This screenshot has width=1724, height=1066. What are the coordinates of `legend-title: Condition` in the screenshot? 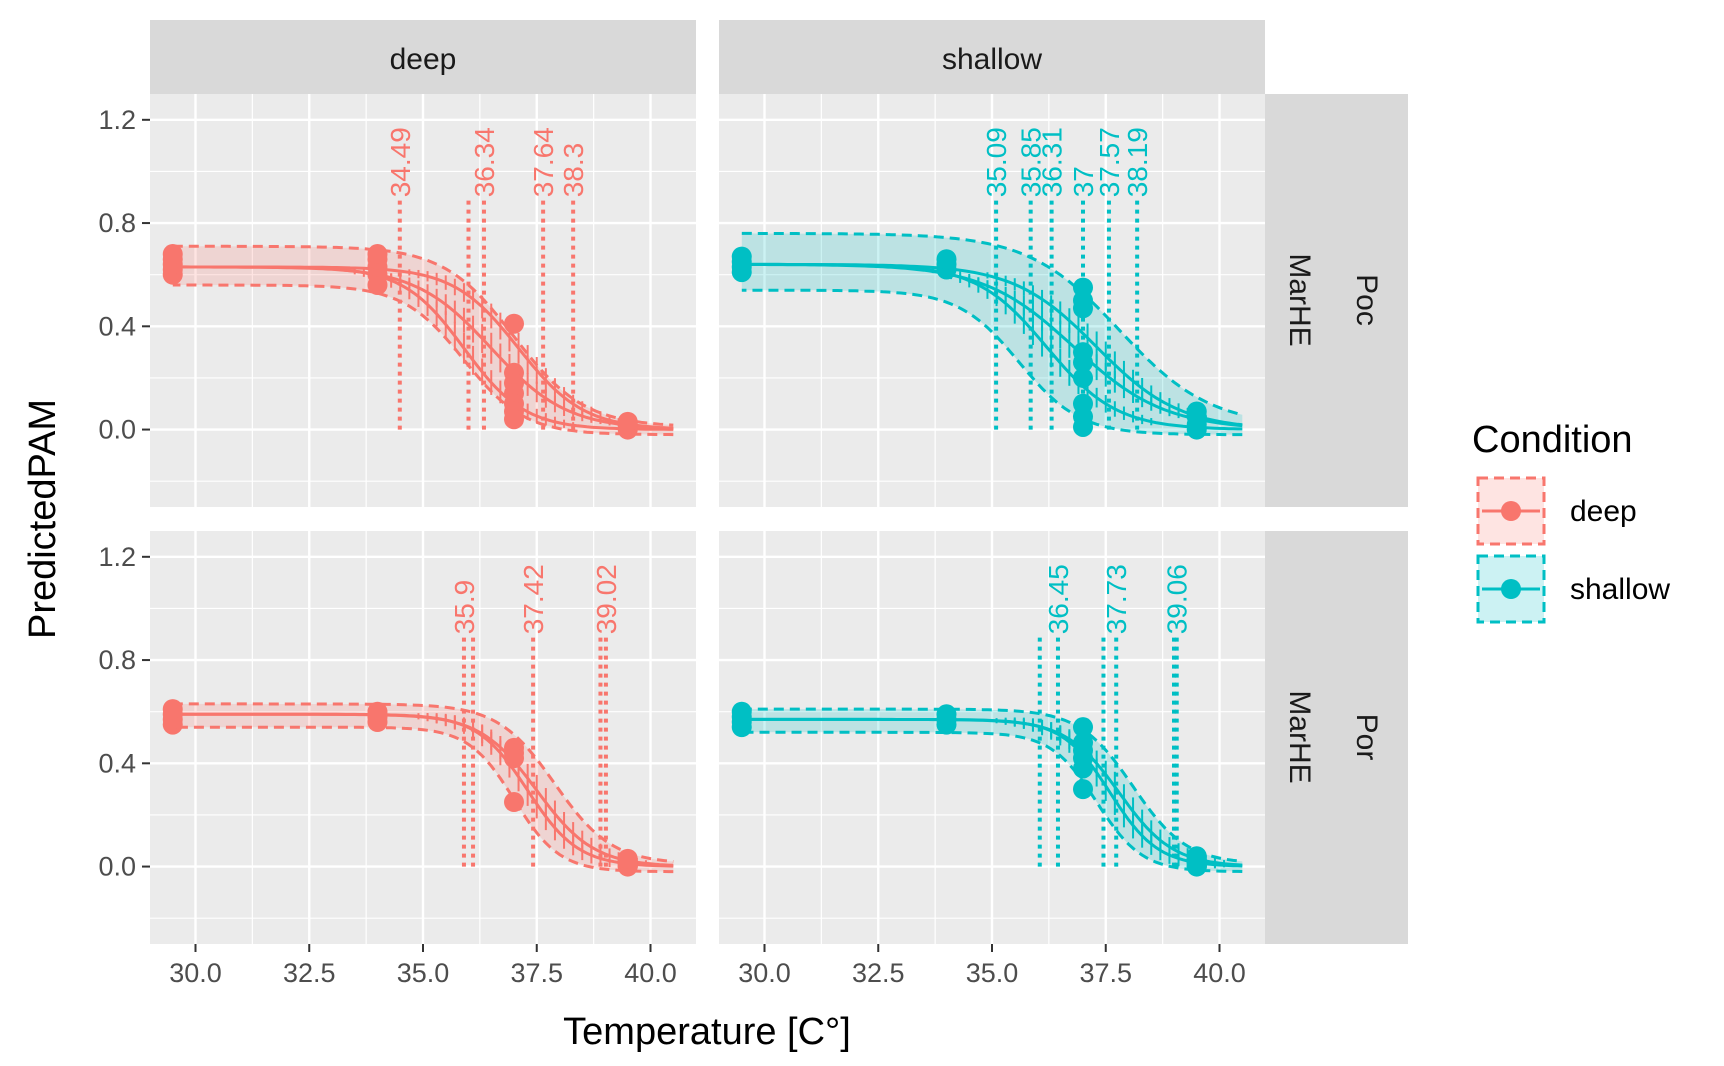 It's located at (1552, 440).